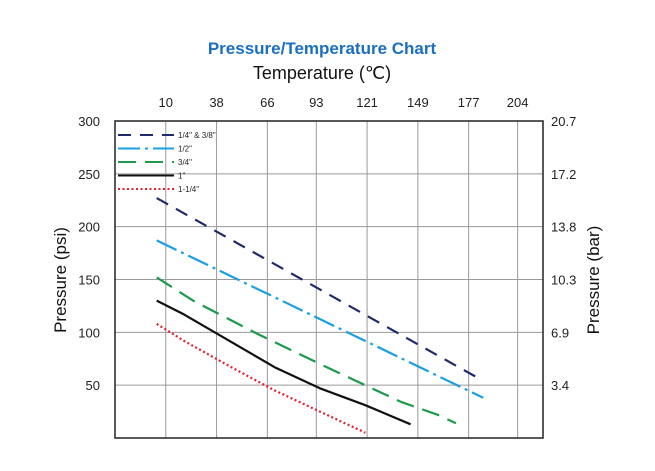 The width and height of the screenshot is (655, 471). I want to click on legend-label-1: 1/2", so click(185, 149).